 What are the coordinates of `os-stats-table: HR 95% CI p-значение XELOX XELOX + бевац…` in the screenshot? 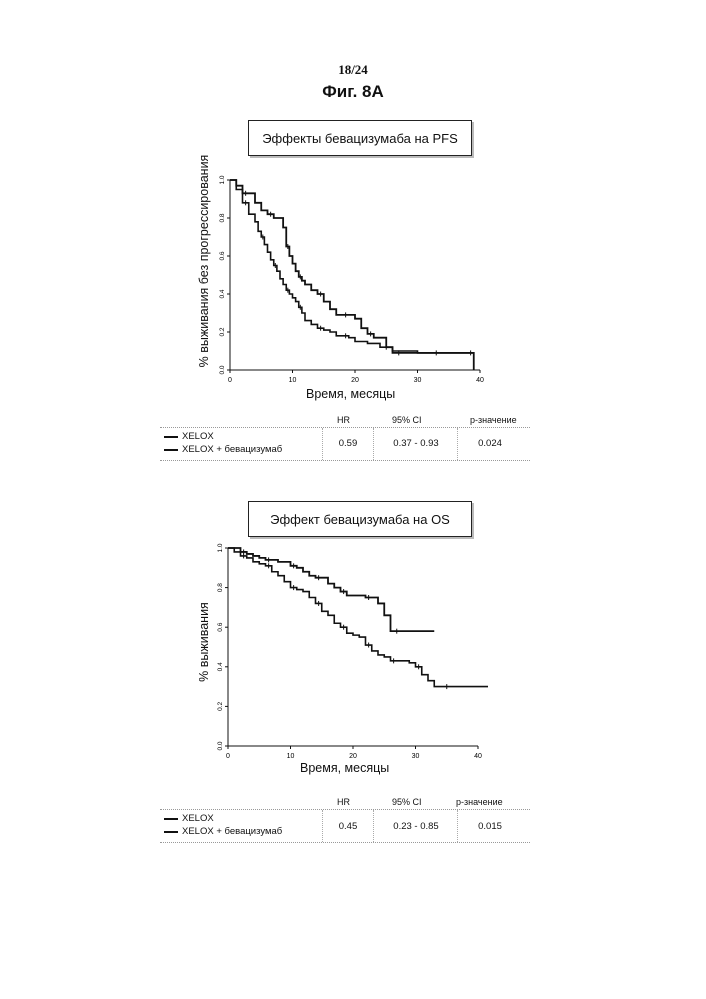 It's located at (345, 820).